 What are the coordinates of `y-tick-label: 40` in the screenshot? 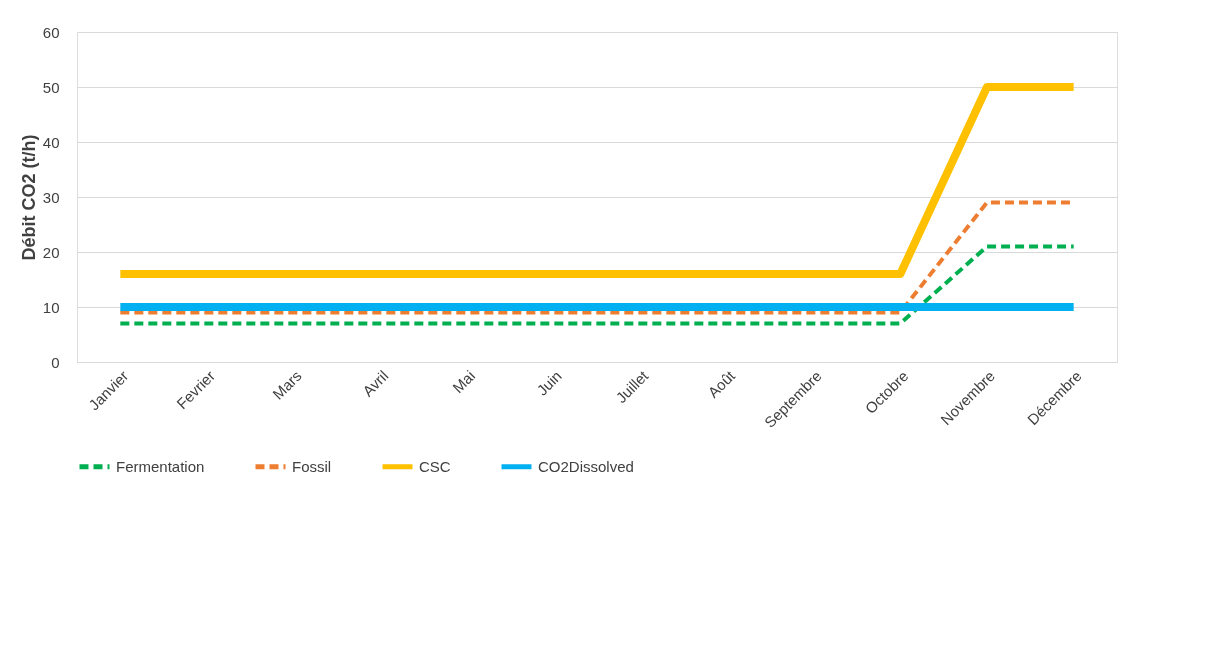 It's located at (51, 142).